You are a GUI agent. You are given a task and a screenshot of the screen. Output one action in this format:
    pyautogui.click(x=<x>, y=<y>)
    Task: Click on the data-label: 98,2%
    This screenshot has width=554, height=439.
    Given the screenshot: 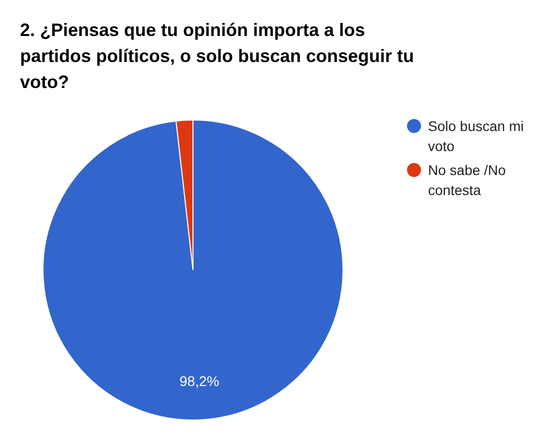 What is the action you would take?
    pyautogui.click(x=200, y=381)
    